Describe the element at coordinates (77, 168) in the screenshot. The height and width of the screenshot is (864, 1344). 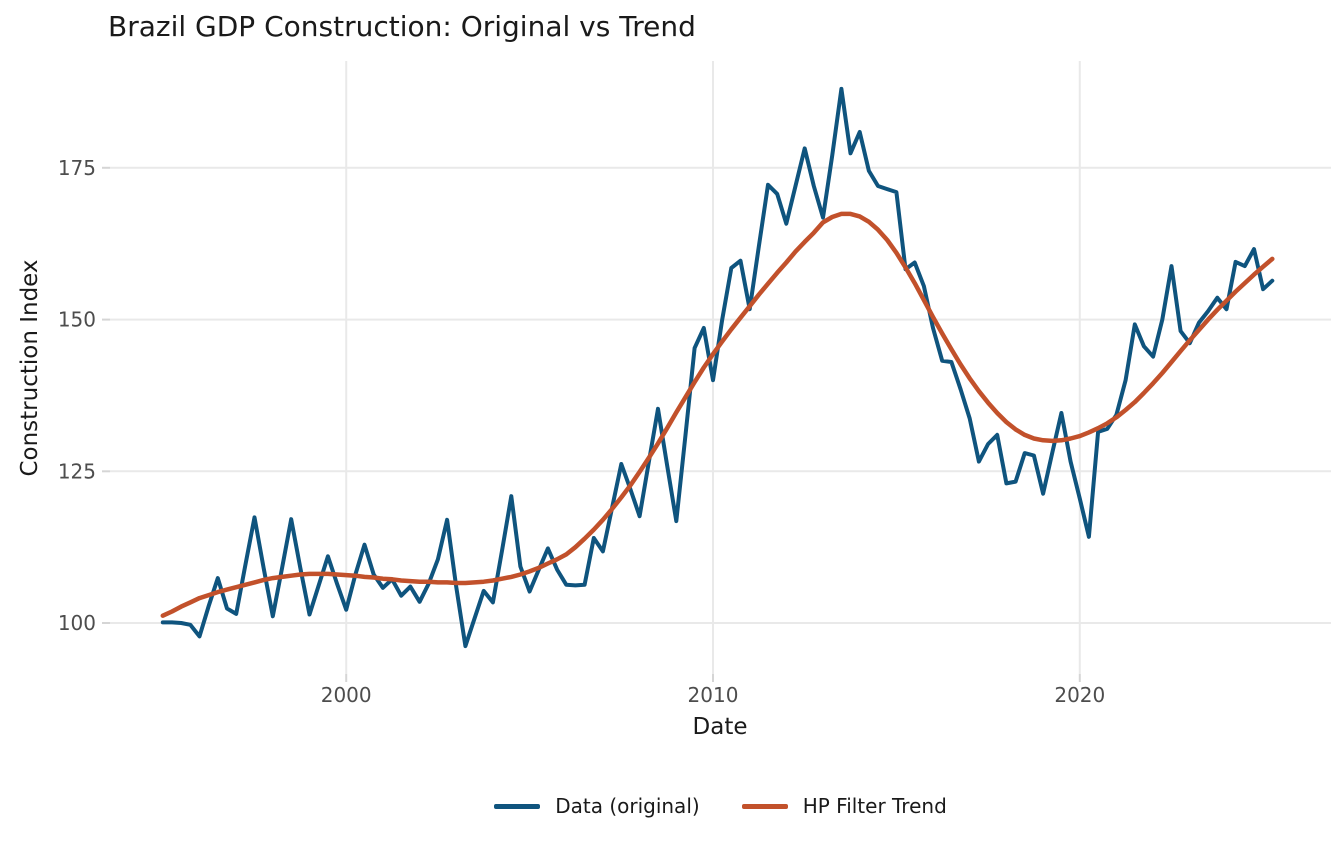
I see `y-tick-label: 175` at that location.